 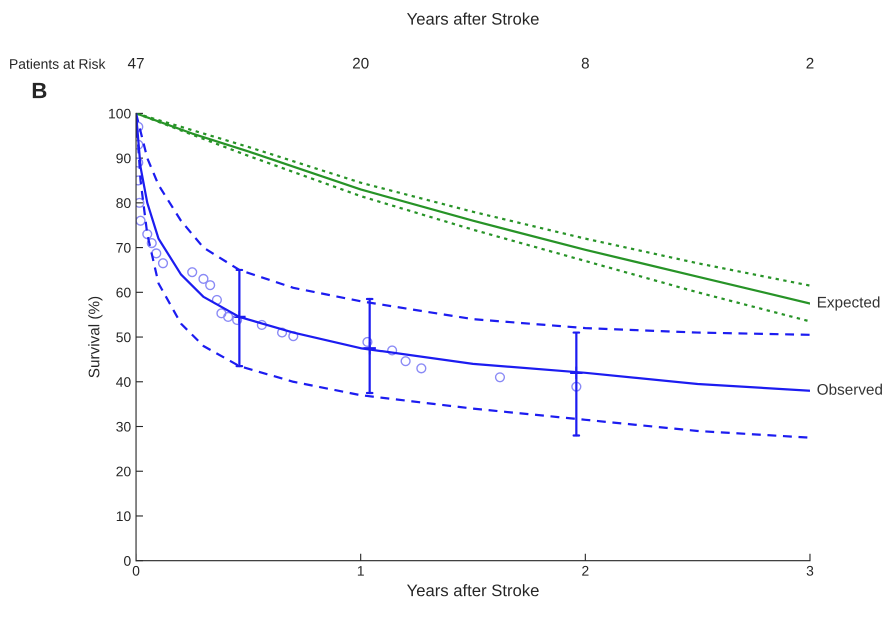 I want to click on x-tick-label: 3, so click(x=810, y=571).